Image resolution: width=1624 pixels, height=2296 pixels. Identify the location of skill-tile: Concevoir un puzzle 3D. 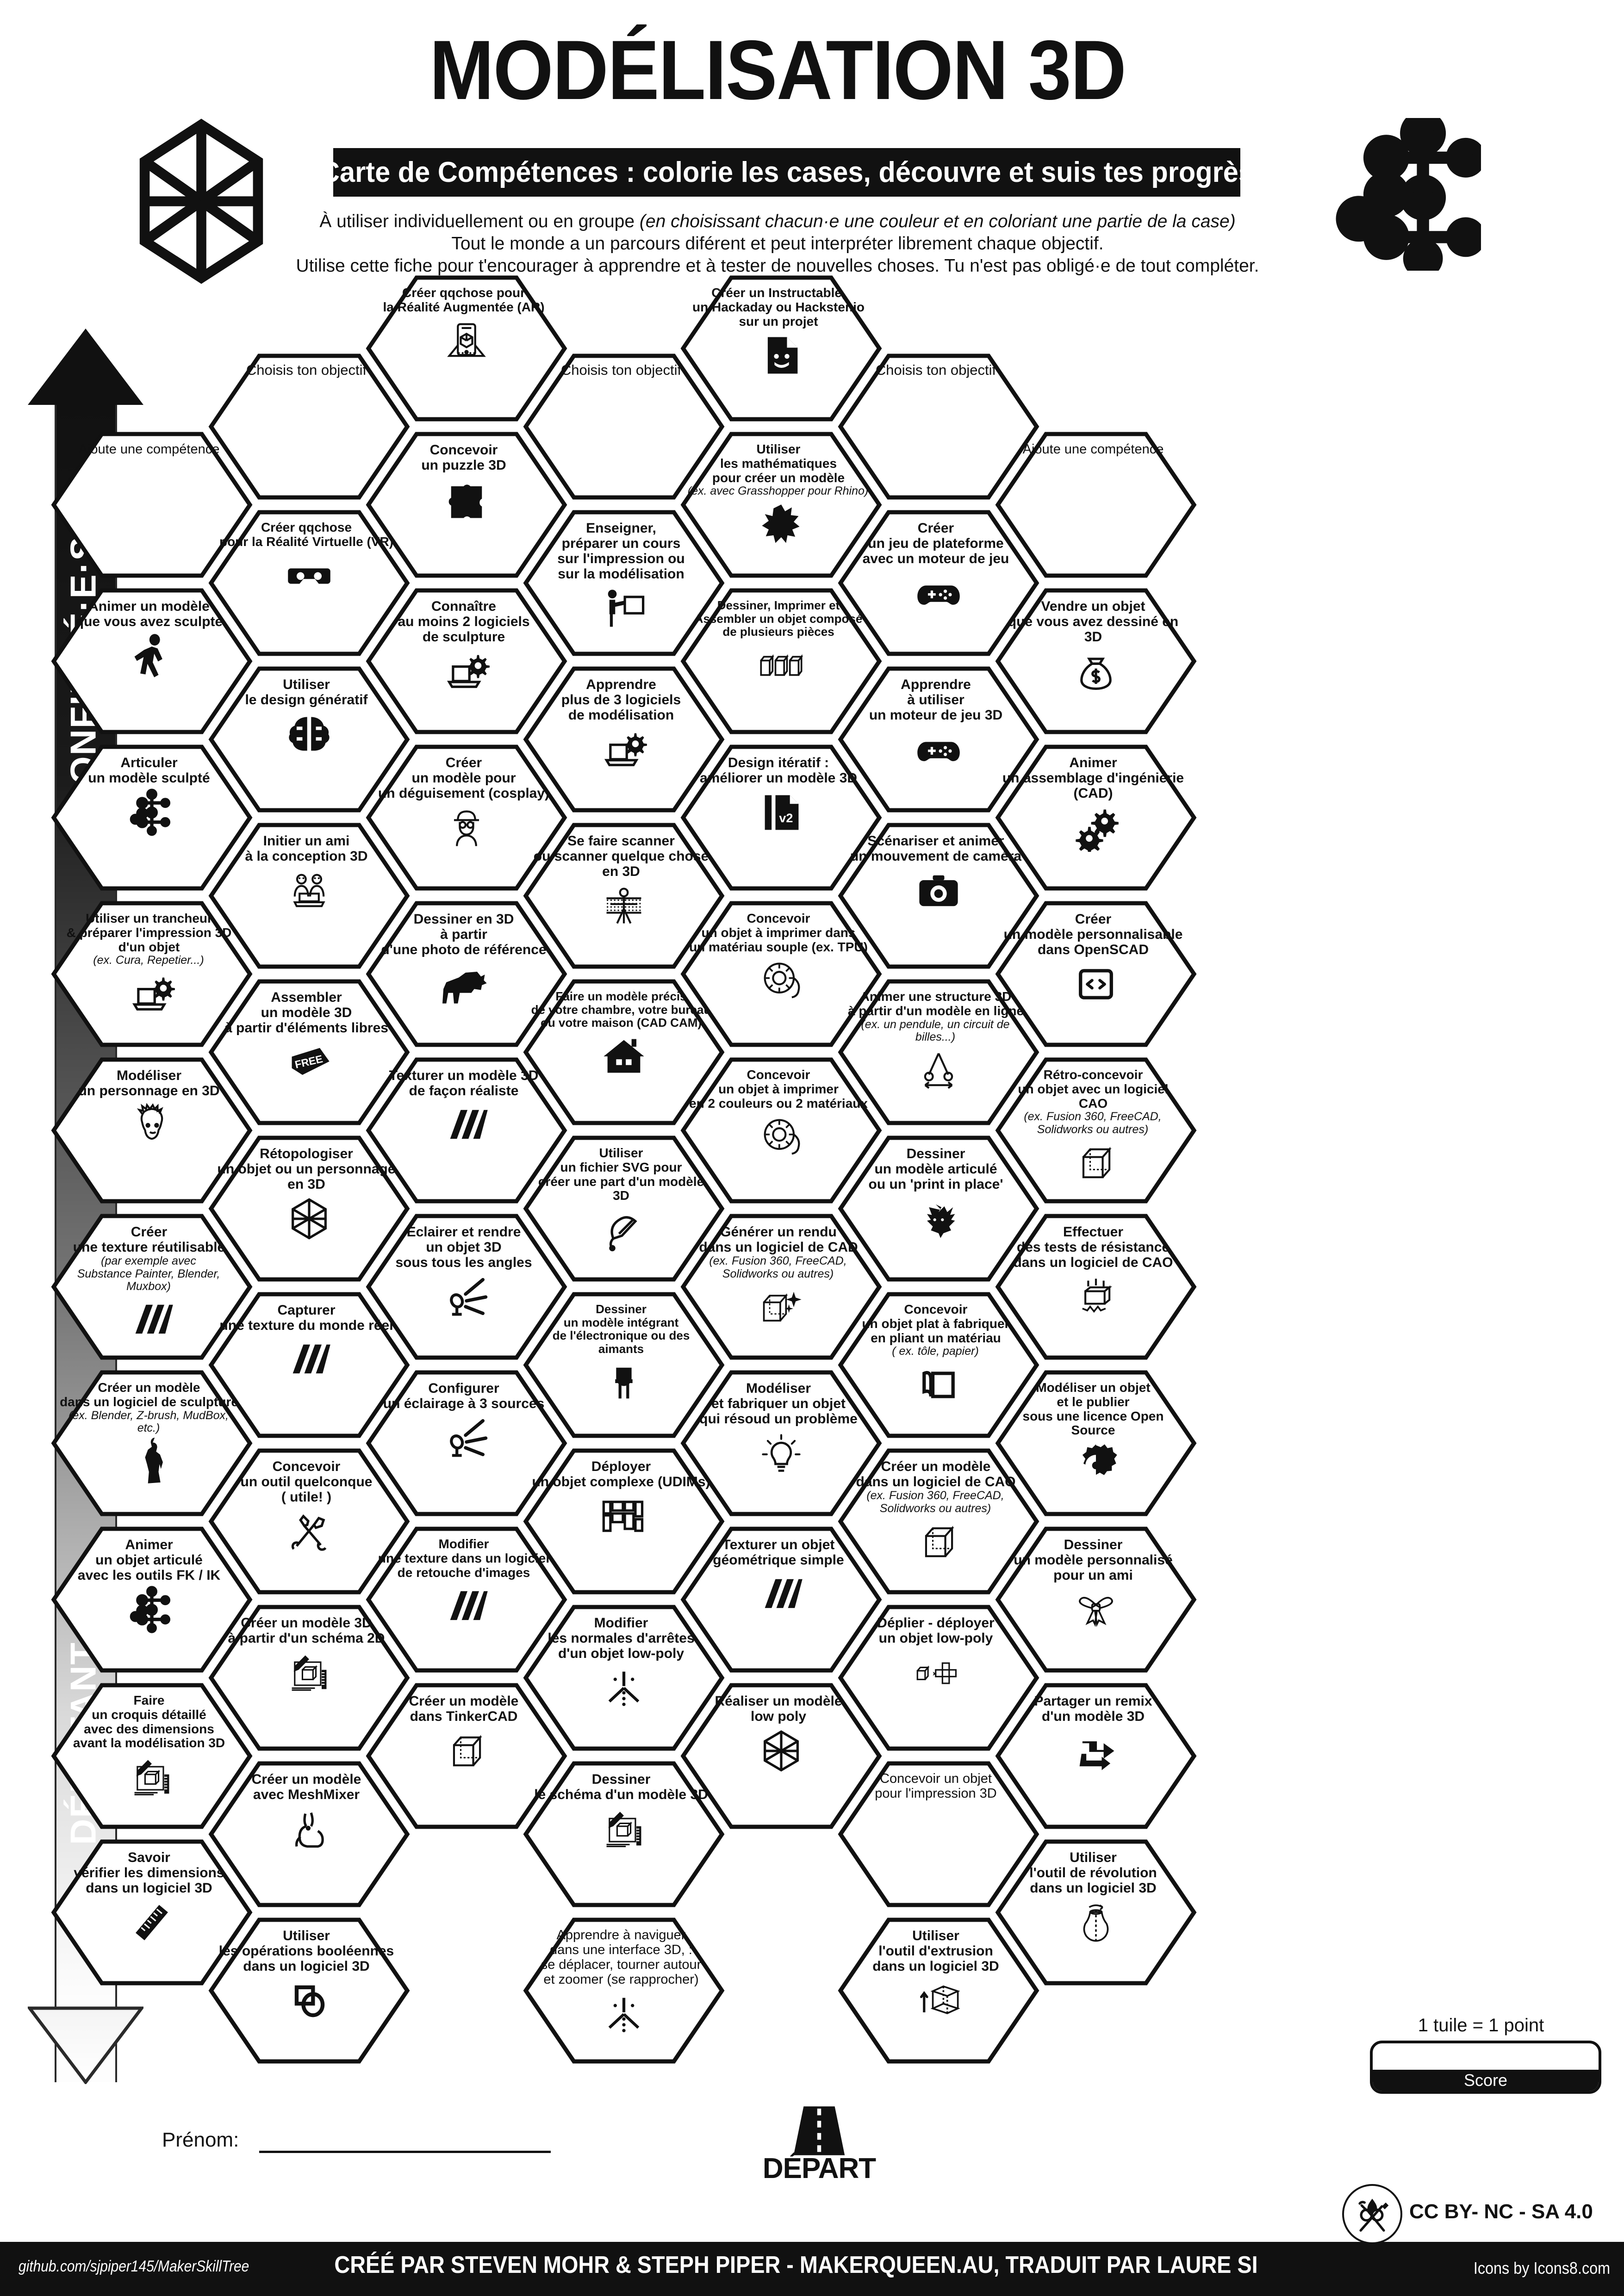
(466, 504).